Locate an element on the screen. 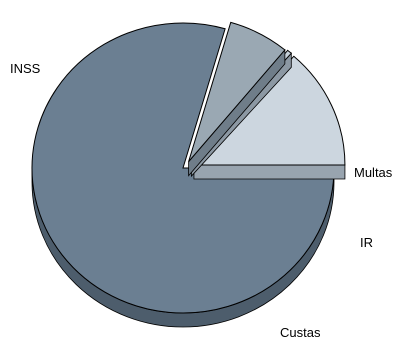 This screenshot has width=401, height=340. slice-label-custas: Custas is located at coordinates (300, 332).